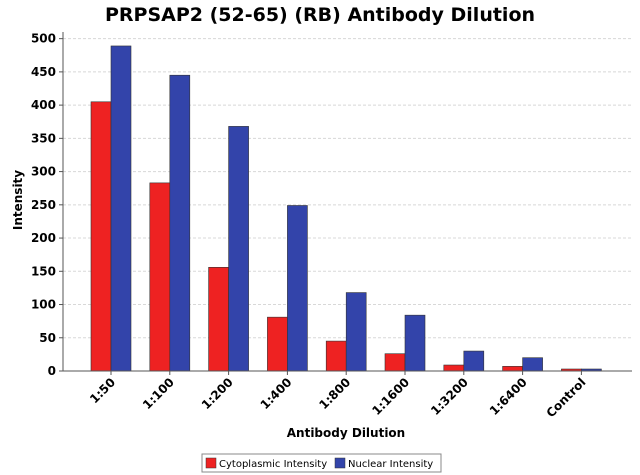 This screenshot has width=640, height=475. I want to click on y-tick-label: 50, so click(47, 338).